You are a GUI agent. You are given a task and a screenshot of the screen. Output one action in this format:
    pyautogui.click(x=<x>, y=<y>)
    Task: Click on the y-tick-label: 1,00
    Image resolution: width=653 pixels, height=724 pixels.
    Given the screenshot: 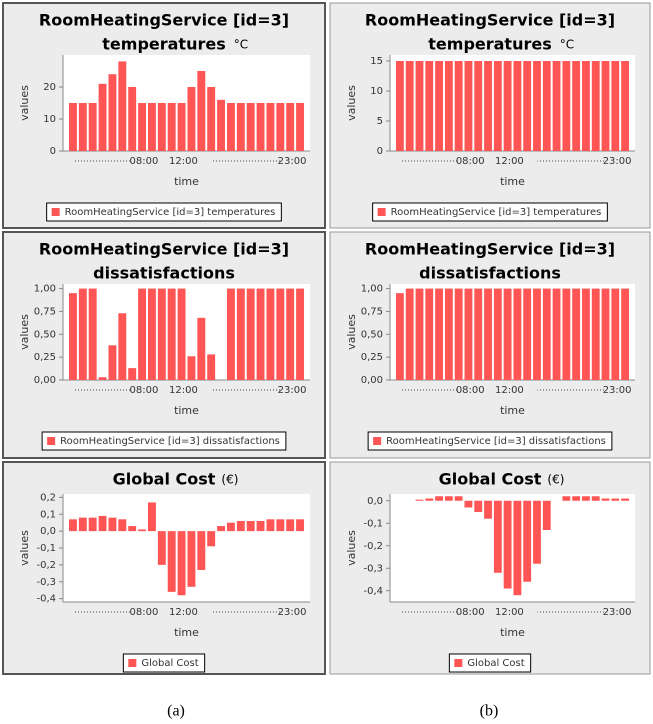 What is the action you would take?
    pyautogui.click(x=372, y=289)
    